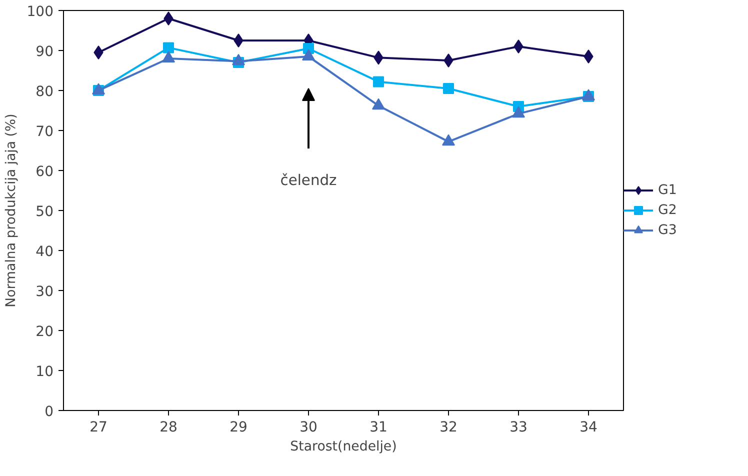 The image size is (748, 476). What do you see at coordinates (309, 428) in the screenshot?
I see `x-tick-label: 30` at bounding box center [309, 428].